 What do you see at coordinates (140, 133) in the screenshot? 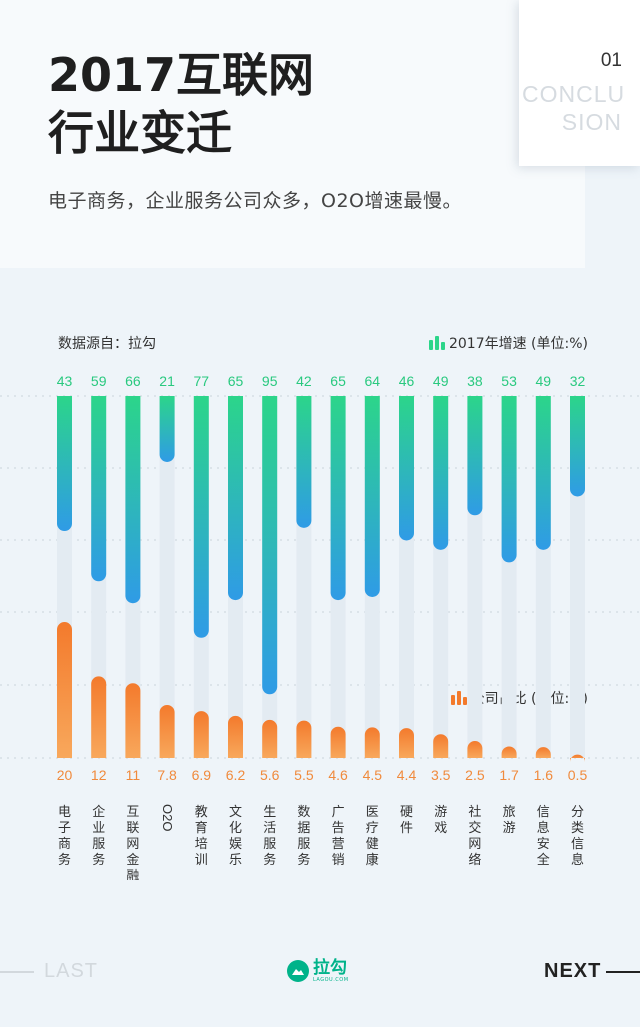
I see `title-line-2: 行业变迁` at bounding box center [140, 133].